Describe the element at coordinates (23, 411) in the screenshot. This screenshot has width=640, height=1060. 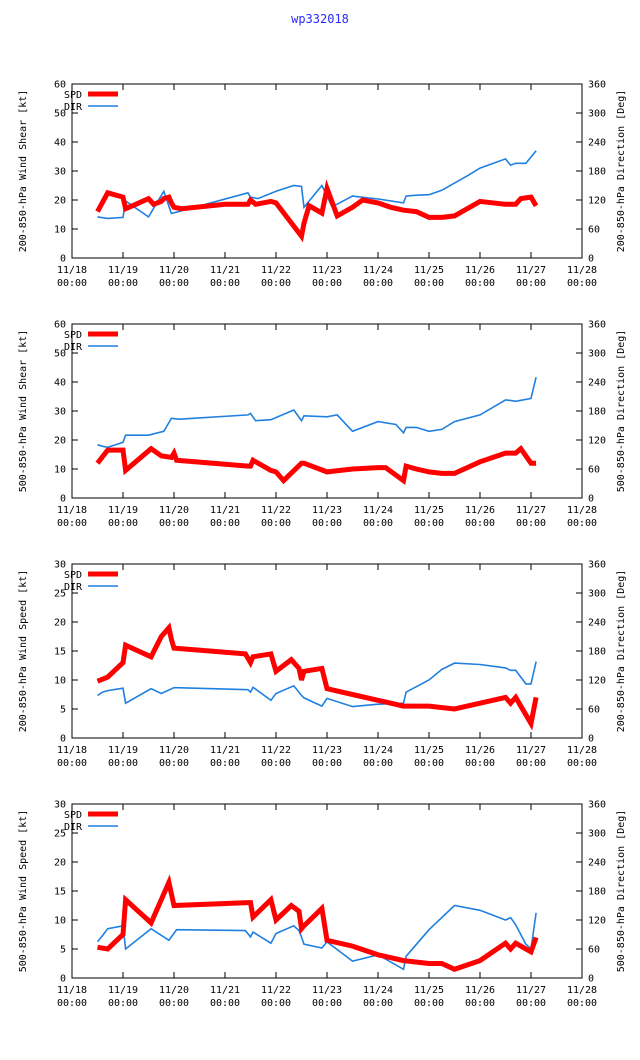
I see `y-axis-label: 500-850-hPa Wind Shear [kt]` at that location.